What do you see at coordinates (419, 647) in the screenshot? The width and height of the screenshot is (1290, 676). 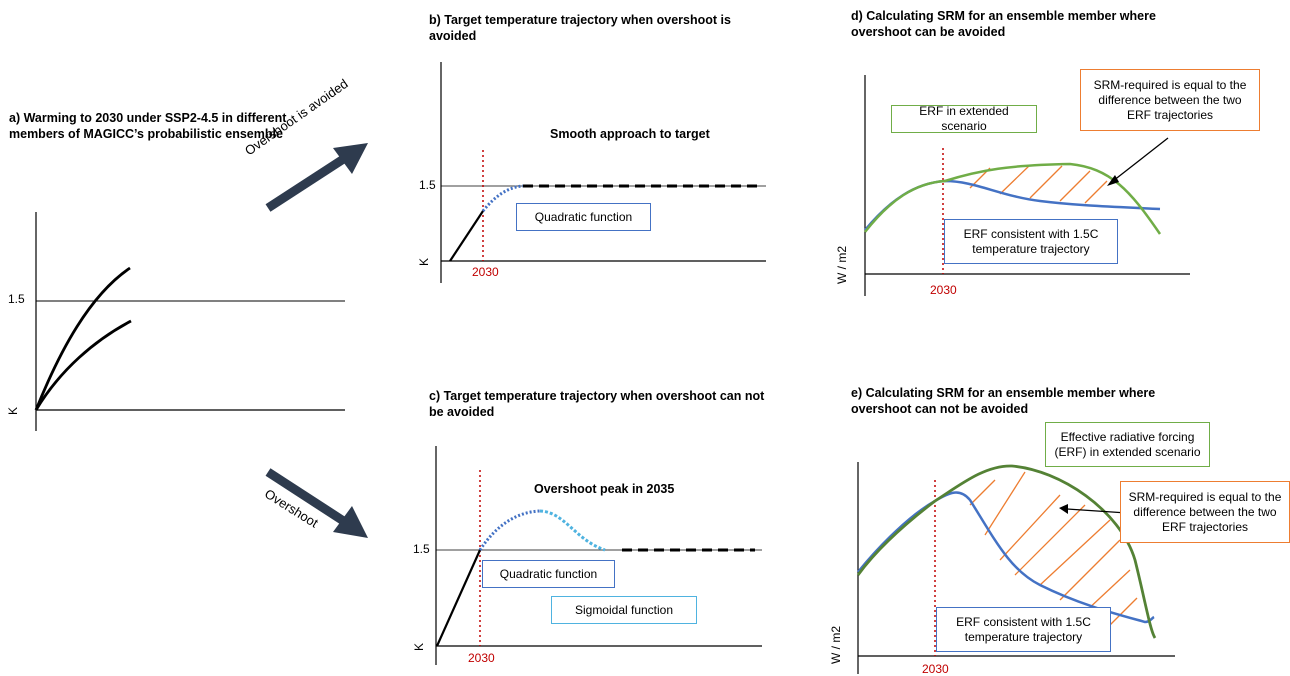 I see `panel-c-yunit: K` at bounding box center [419, 647].